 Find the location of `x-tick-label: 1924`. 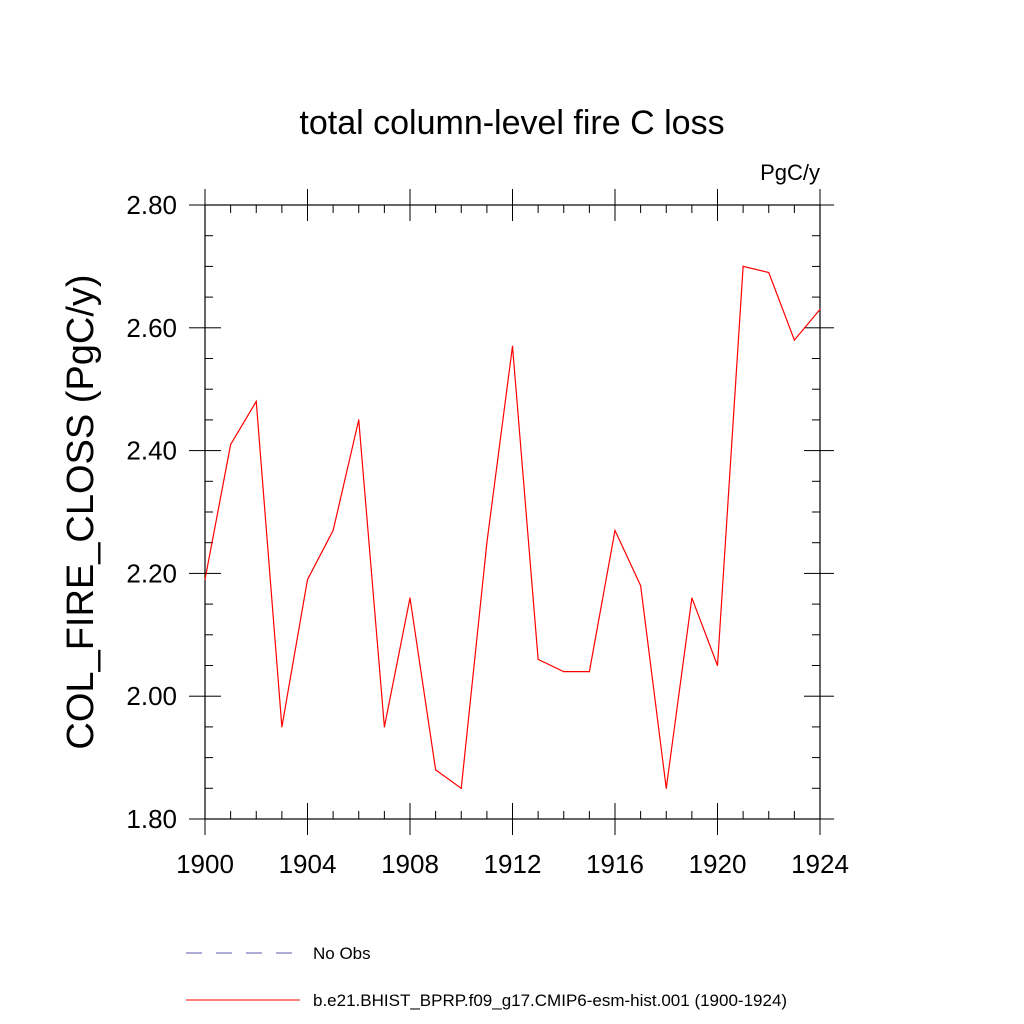

x-tick-label: 1924 is located at coordinates (820, 864).